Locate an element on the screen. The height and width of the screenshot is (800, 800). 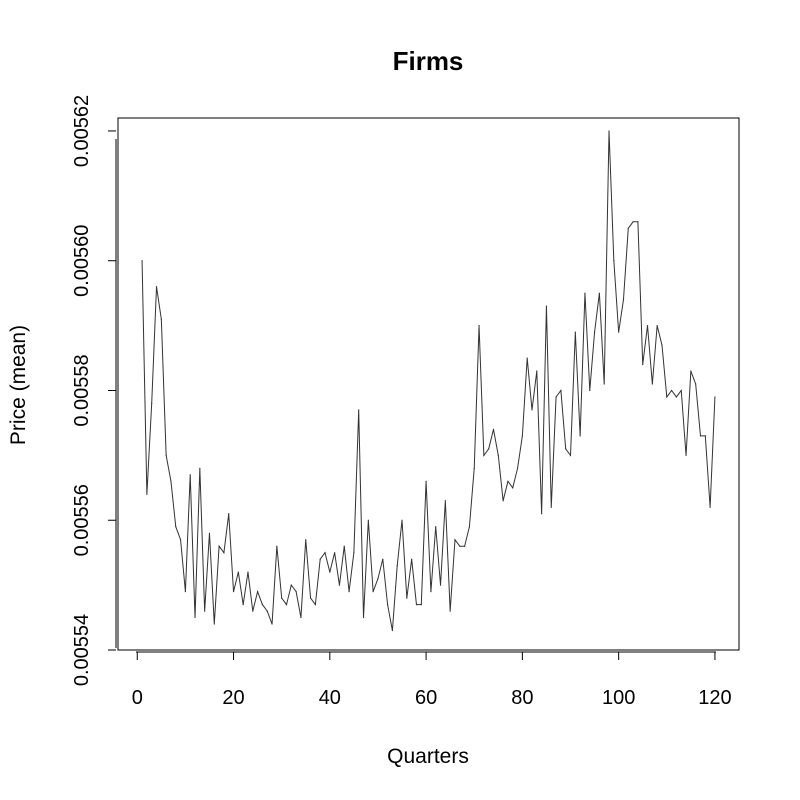
x-tick-label: 120 is located at coordinates (714, 698).